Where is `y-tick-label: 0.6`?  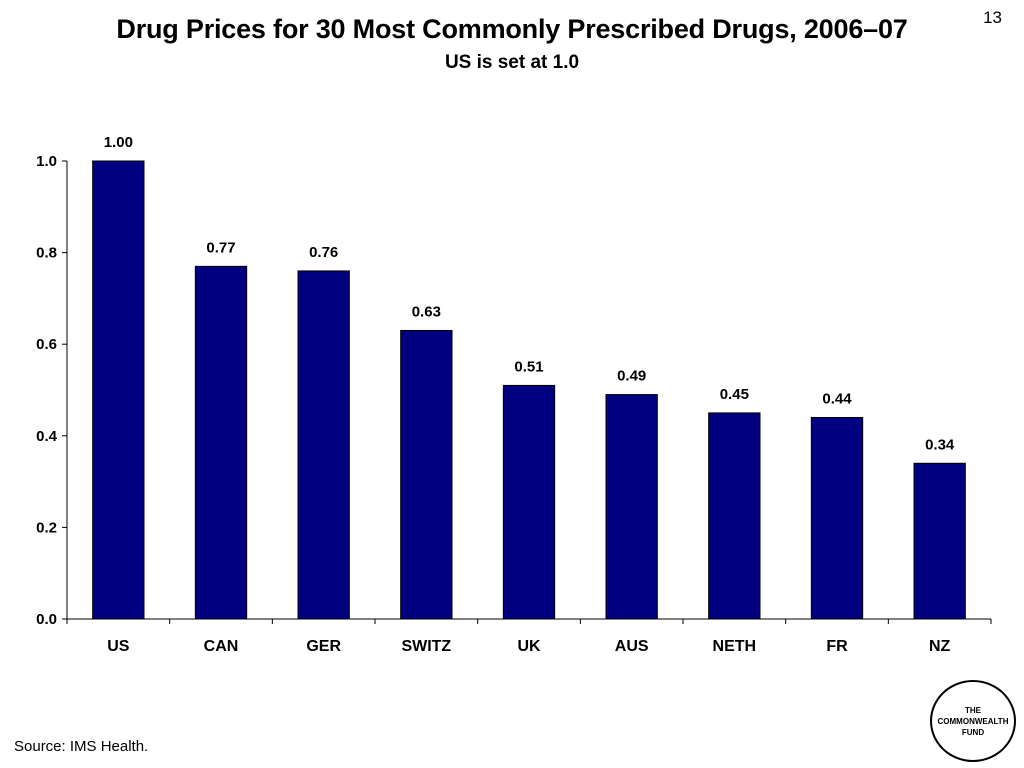
y-tick-label: 0.6 is located at coordinates (46, 344).